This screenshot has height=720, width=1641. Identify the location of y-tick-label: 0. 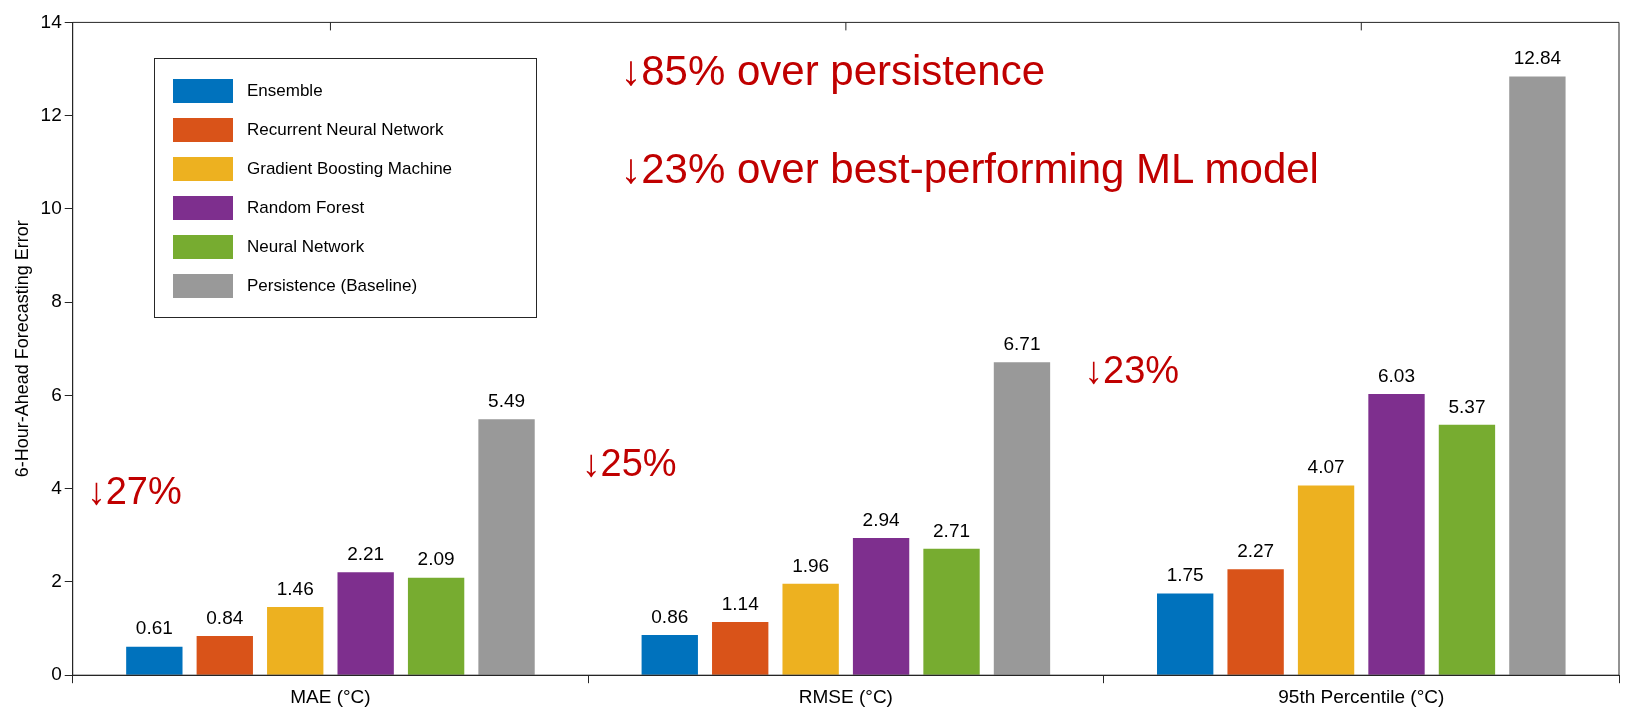
(56, 674).